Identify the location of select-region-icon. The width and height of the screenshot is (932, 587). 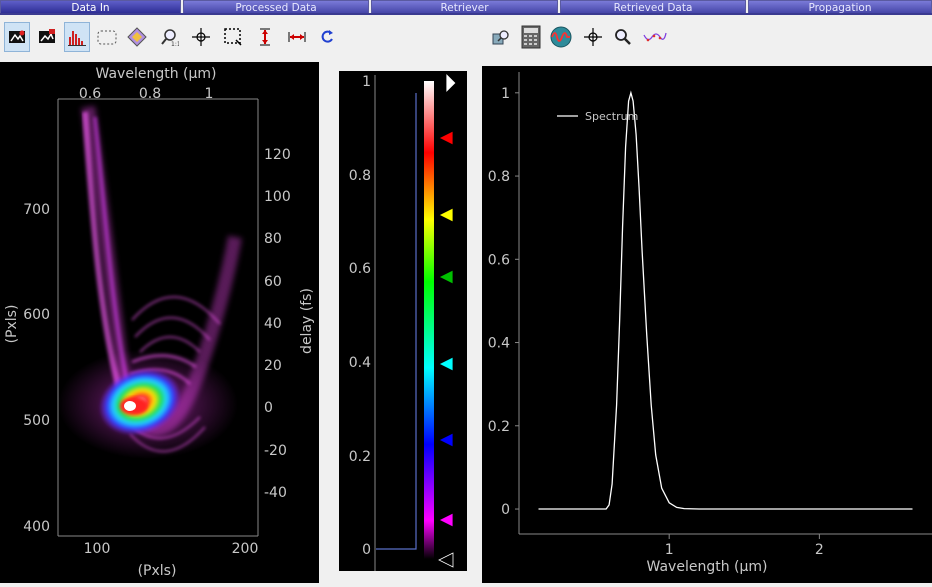
(233, 37).